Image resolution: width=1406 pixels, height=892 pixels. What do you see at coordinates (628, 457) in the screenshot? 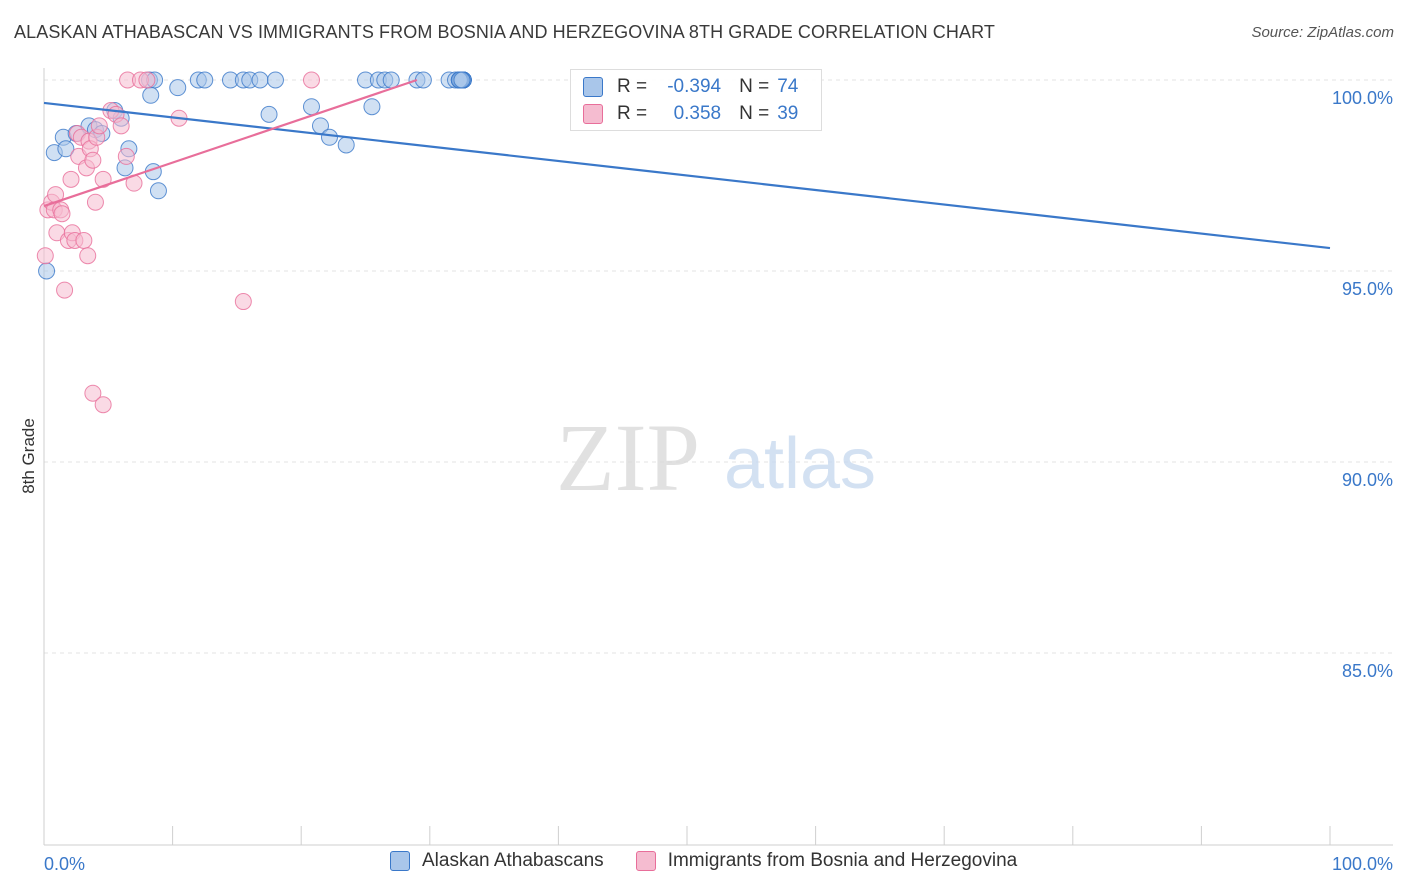
I see `watermark-zip: ZIP` at bounding box center [628, 457].